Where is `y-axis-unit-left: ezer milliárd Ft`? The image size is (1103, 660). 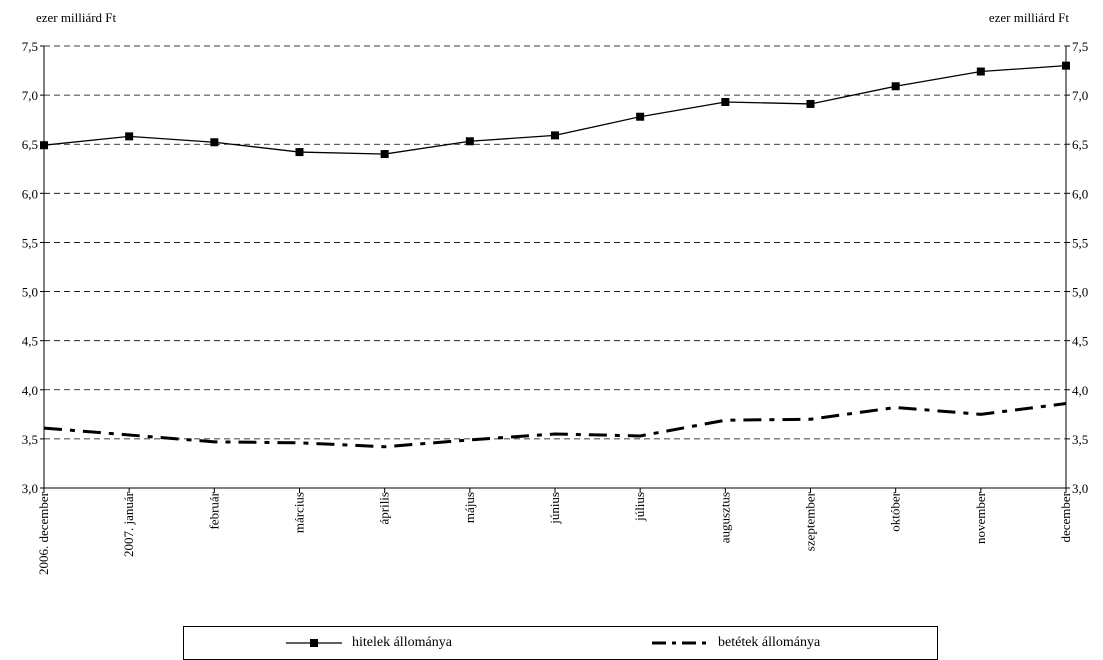 y-axis-unit-left: ezer milliárd Ft is located at coordinates (76, 17).